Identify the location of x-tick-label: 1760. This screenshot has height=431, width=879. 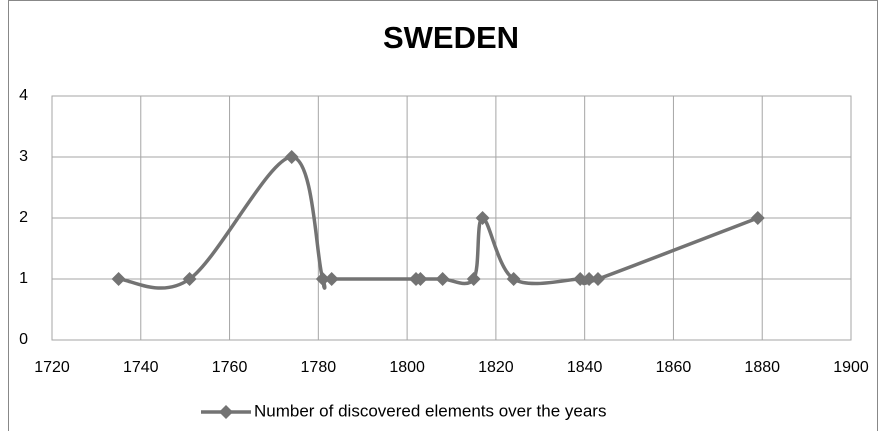
(230, 367).